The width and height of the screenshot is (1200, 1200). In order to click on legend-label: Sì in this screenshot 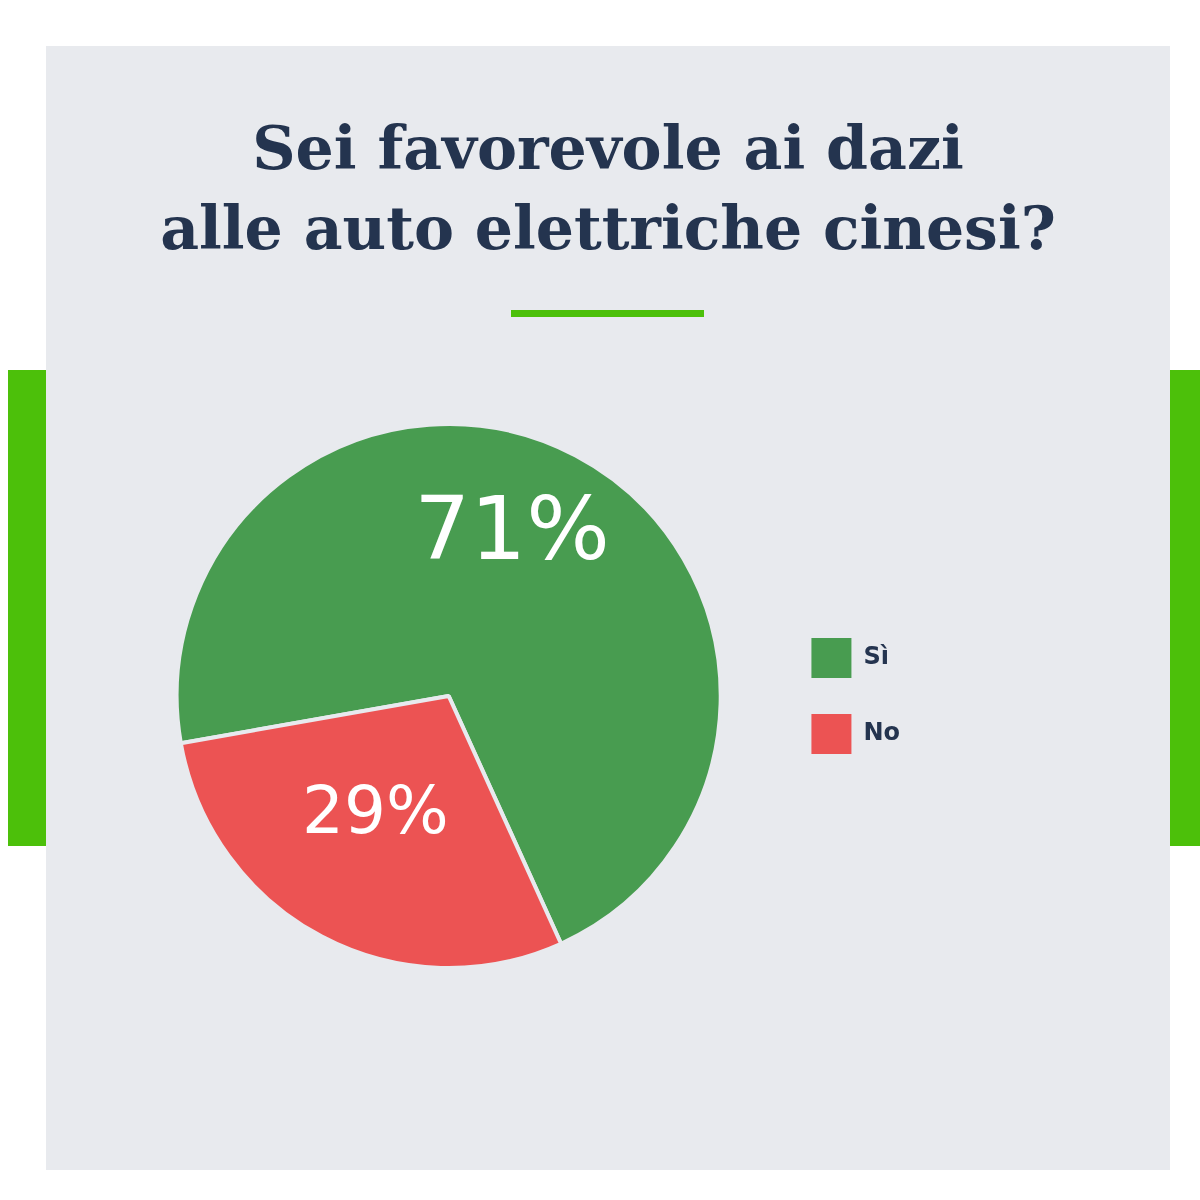, I will do `click(876, 656)`.